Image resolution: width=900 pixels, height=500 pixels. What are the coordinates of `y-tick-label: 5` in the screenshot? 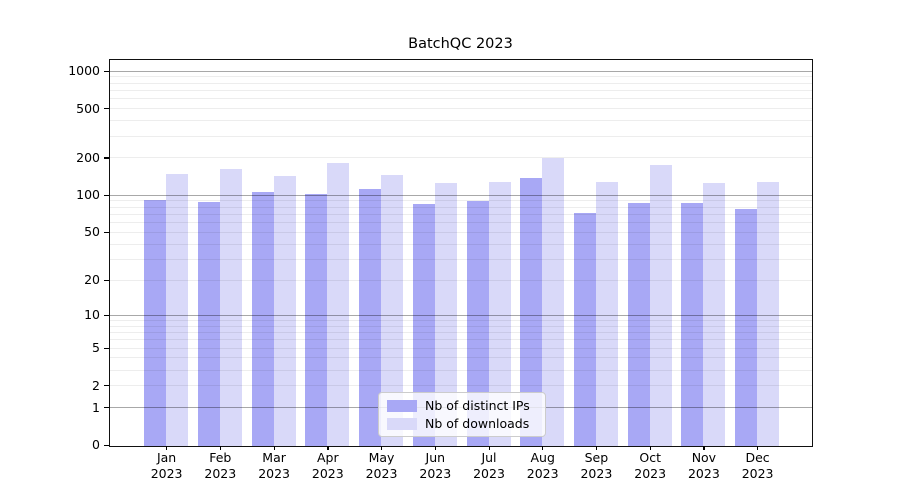 It's located at (96, 347).